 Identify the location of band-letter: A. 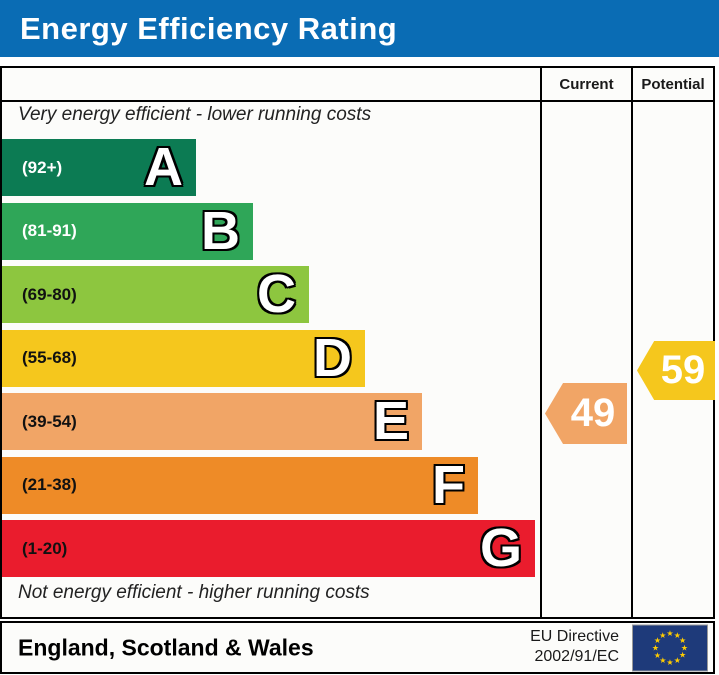
(163, 167).